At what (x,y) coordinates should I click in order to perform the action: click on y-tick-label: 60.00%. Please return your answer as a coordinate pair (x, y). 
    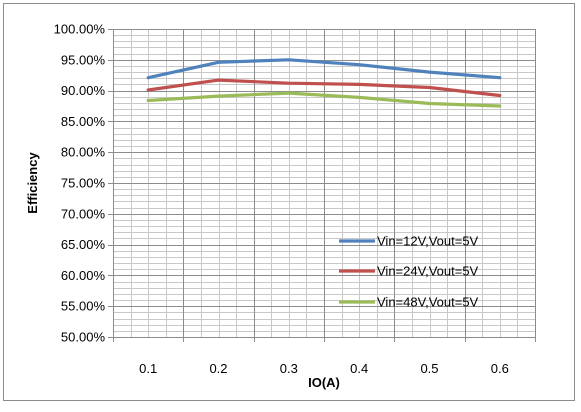
    Looking at the image, I should click on (83, 275).